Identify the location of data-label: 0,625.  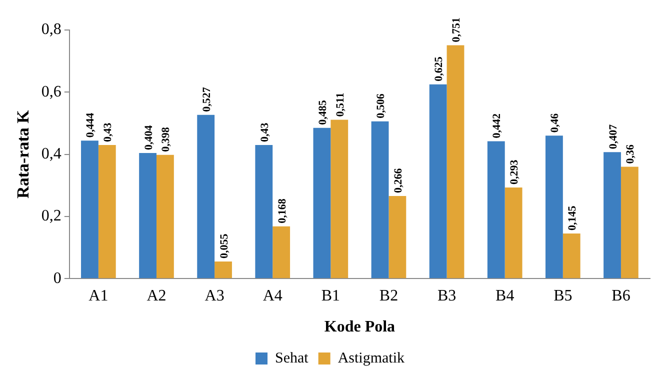
(439, 69).